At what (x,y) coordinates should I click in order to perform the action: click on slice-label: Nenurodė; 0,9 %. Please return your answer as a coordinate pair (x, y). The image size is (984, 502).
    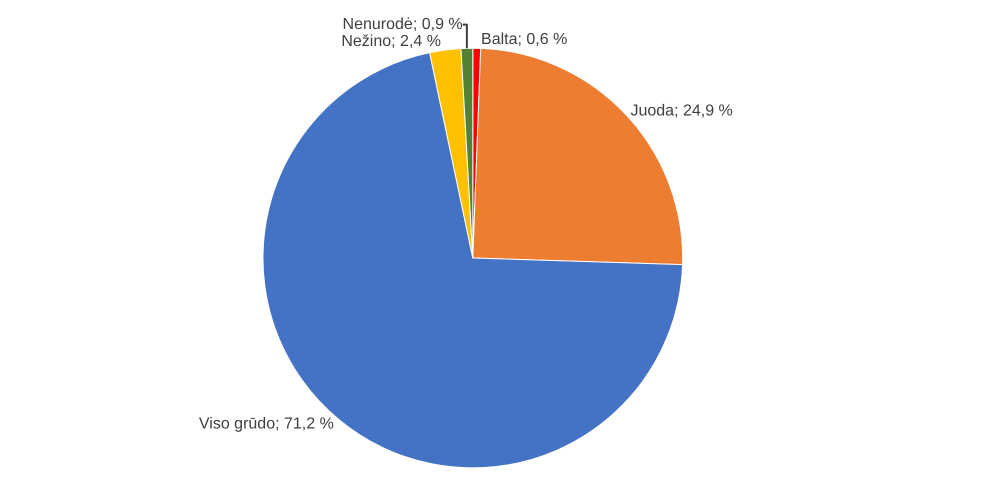
    Looking at the image, I should click on (402, 25).